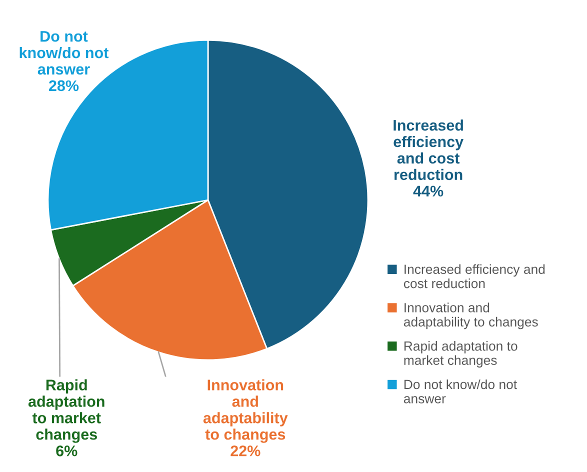  What do you see at coordinates (245, 450) in the screenshot?
I see `data-label: 22%` at bounding box center [245, 450].